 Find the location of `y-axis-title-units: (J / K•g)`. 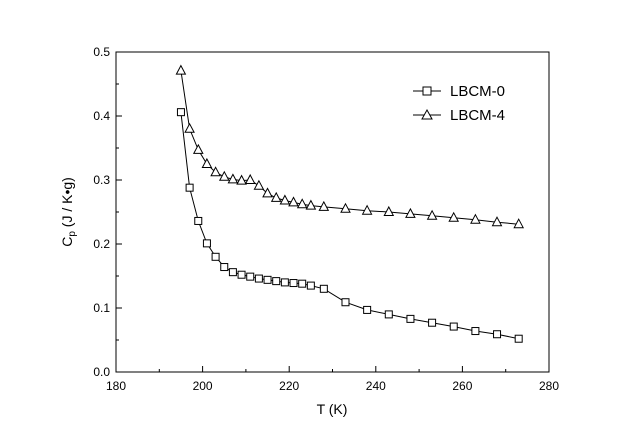

y-axis-title-units: (J / K•g) is located at coordinates (67, 204).